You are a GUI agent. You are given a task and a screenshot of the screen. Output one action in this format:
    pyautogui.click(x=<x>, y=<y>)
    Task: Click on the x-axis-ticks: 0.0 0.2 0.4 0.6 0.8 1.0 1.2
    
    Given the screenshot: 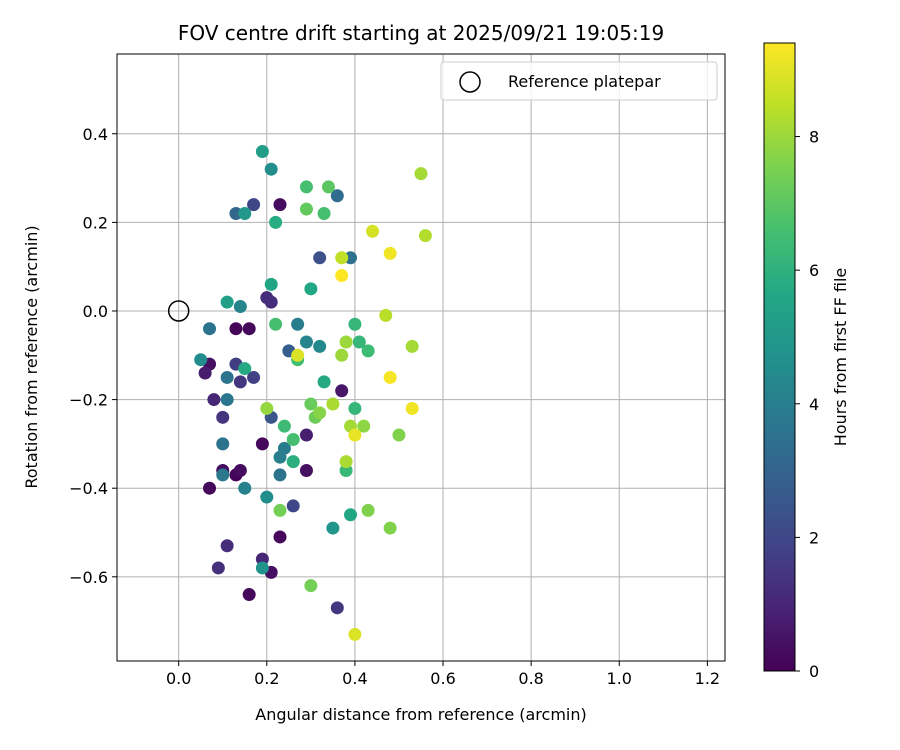 What is the action you would take?
    pyautogui.click(x=443, y=674)
    